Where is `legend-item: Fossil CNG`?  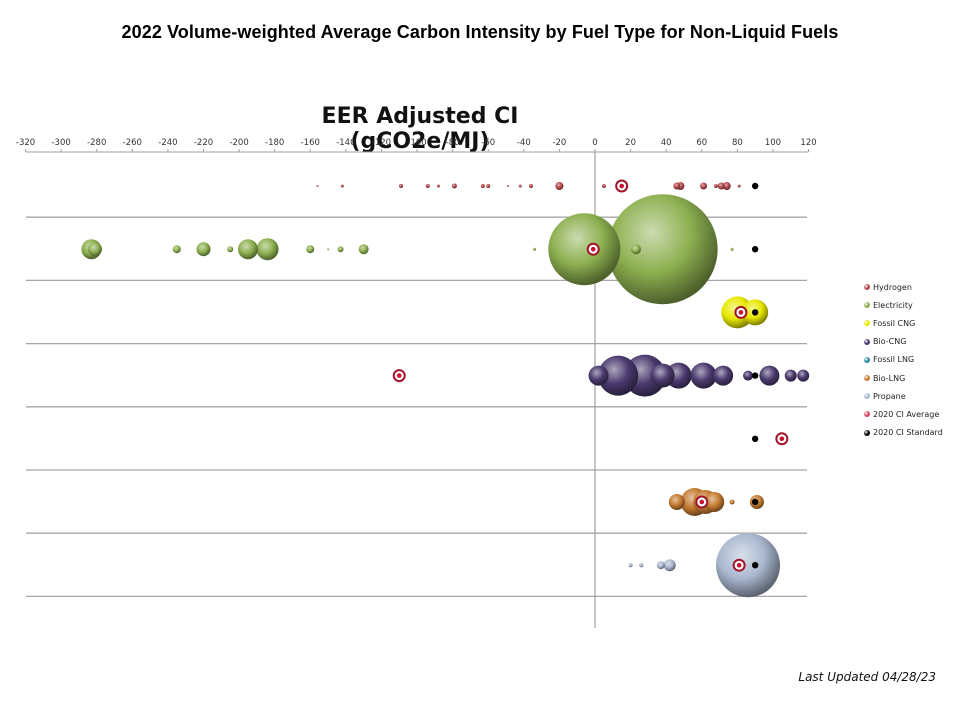 legend-item: Fossil CNG is located at coordinates (903, 323).